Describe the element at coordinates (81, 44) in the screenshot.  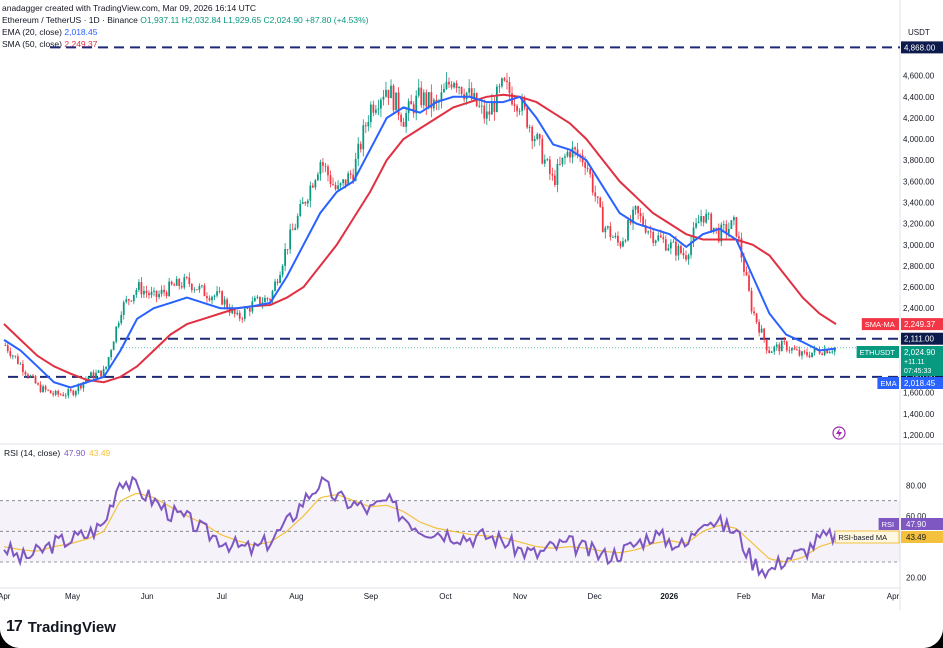
I see `sma-value: 2,249.37` at that location.